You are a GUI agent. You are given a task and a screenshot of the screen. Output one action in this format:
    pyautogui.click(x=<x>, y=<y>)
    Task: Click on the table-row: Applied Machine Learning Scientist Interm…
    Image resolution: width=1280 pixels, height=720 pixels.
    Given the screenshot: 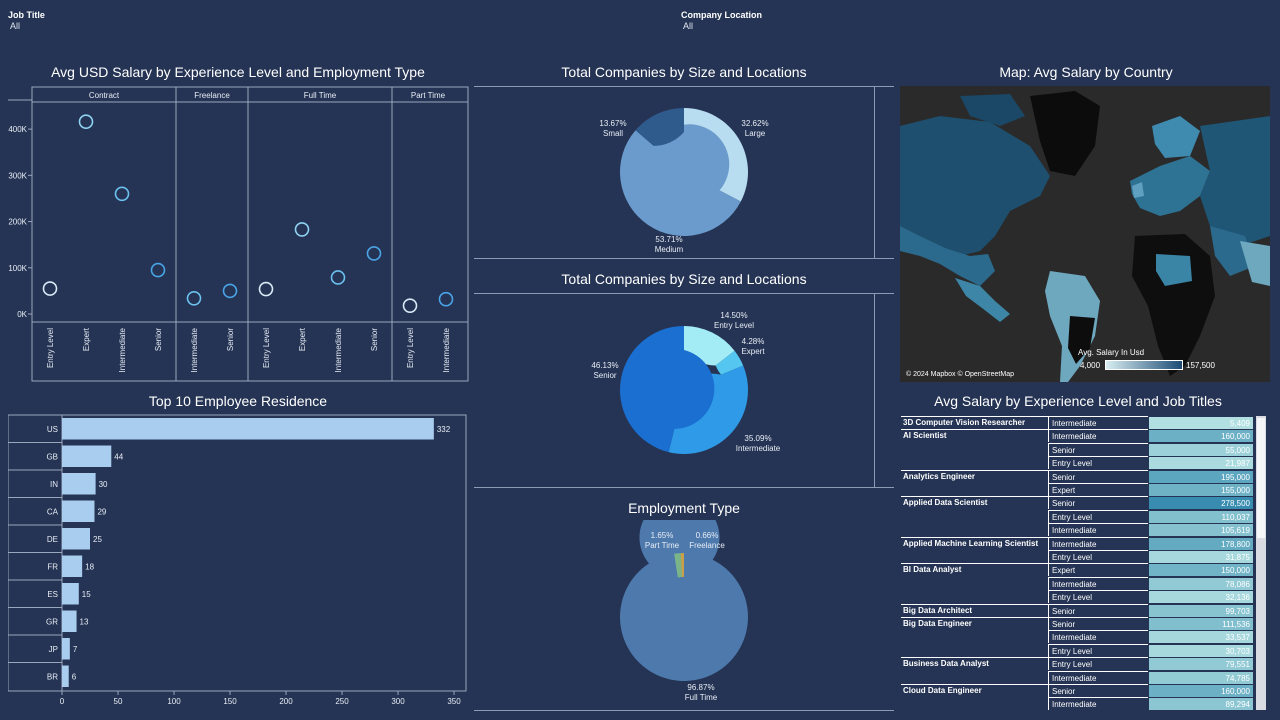 What is the action you would take?
    pyautogui.click(x=1077, y=543)
    